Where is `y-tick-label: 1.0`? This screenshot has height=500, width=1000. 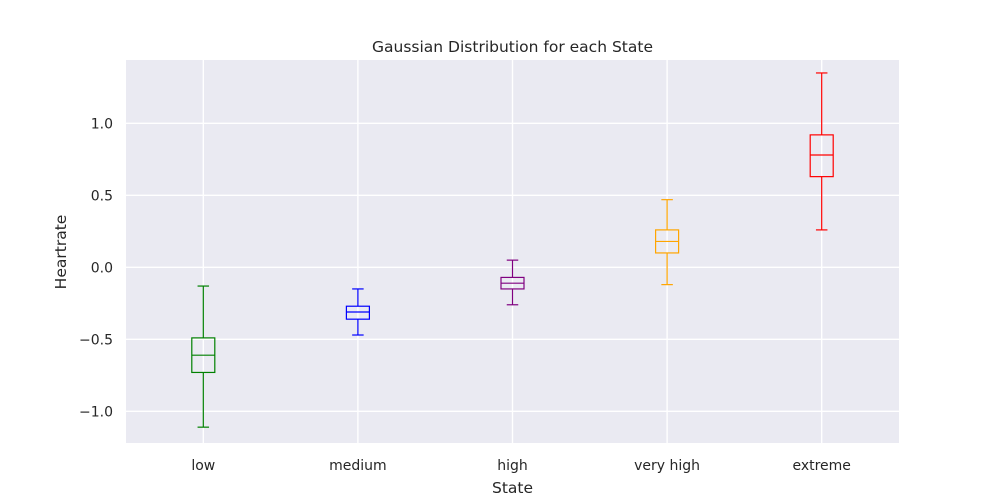
y-tick-label: 1.0 is located at coordinates (102, 124).